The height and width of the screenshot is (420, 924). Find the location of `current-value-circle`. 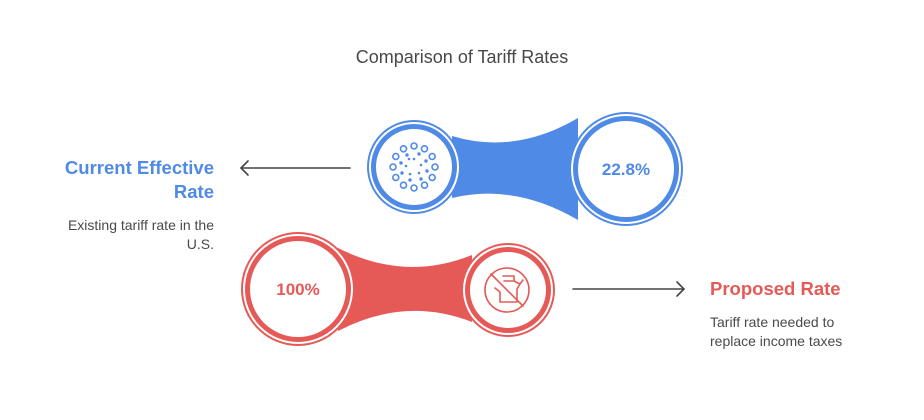

current-value-circle is located at coordinates (626, 169).